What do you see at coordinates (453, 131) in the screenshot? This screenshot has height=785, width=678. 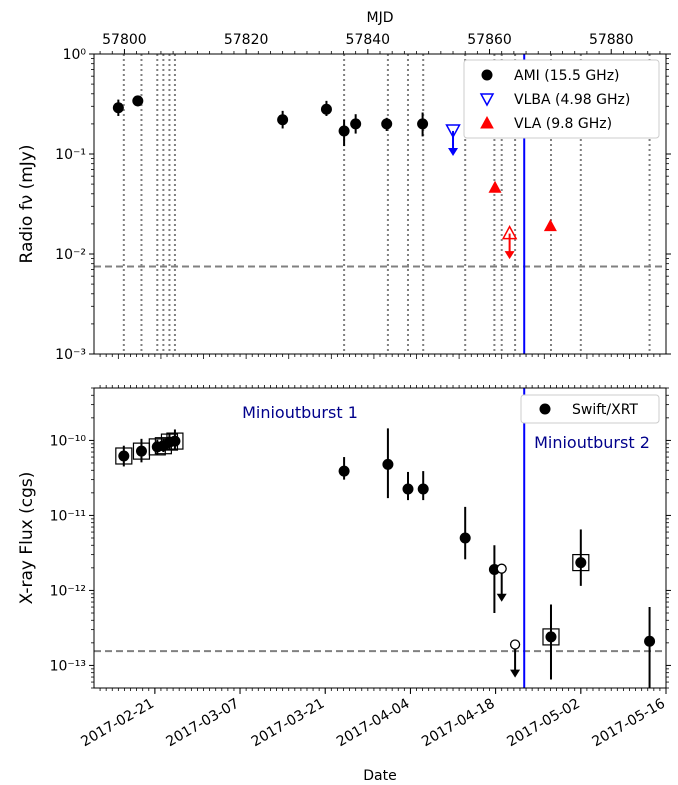 I see `vlba-point` at bounding box center [453, 131].